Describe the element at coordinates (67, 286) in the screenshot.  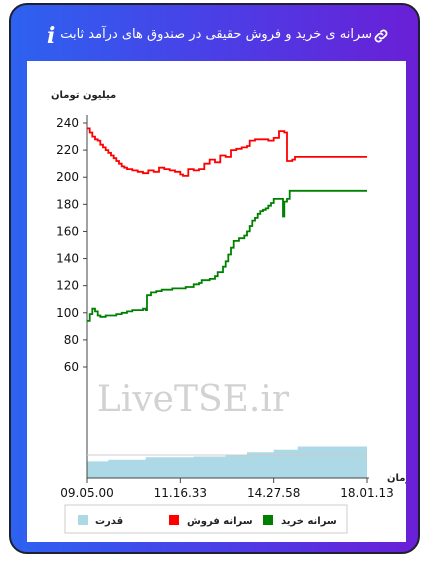
I see `y-tick-label: 120` at that location.